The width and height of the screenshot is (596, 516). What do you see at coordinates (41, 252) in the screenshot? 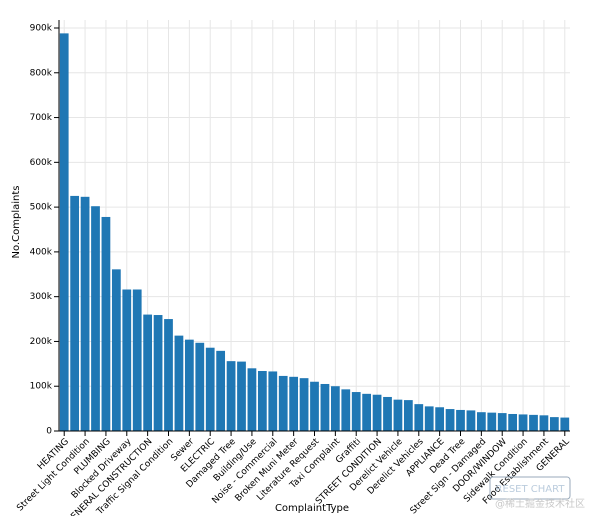
I see `y-tick-label: 400k` at bounding box center [41, 252].